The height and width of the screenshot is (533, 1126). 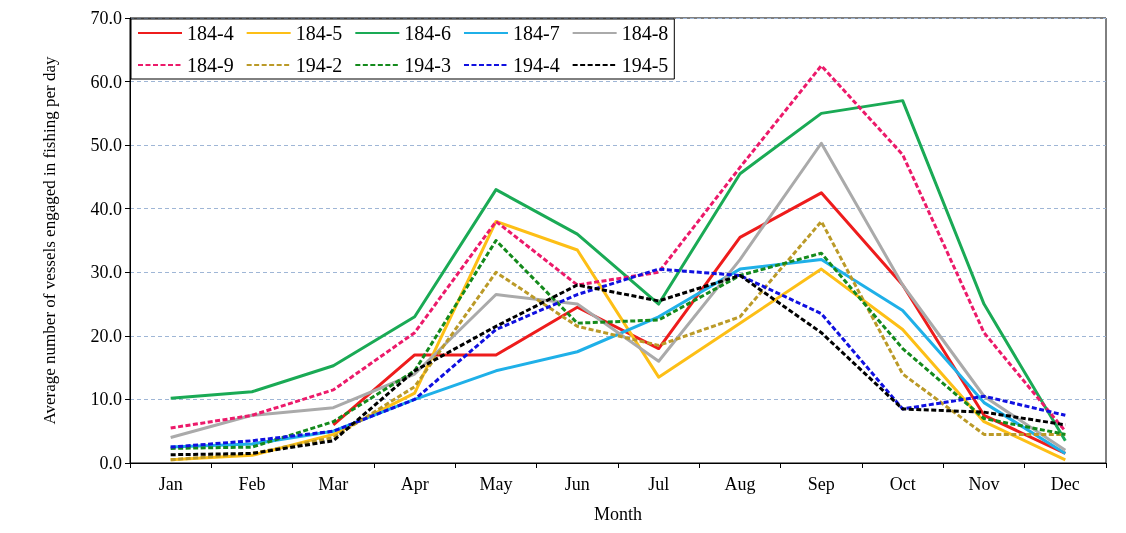 I want to click on x-tick-label: May, so click(x=496, y=484).